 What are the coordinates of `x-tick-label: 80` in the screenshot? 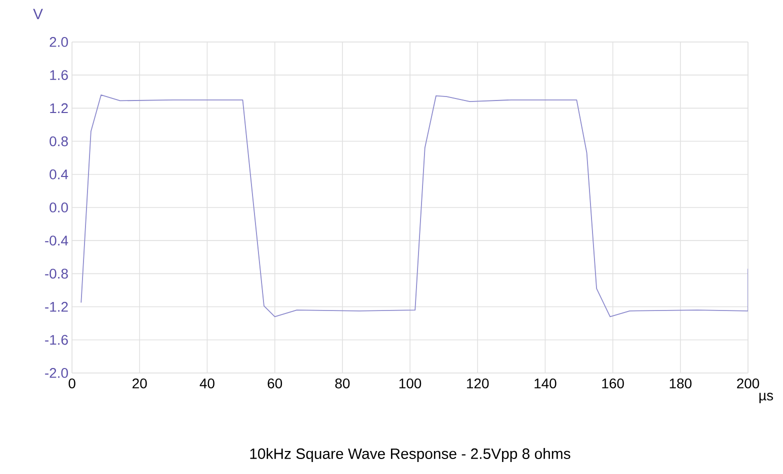 It's located at (342, 383).